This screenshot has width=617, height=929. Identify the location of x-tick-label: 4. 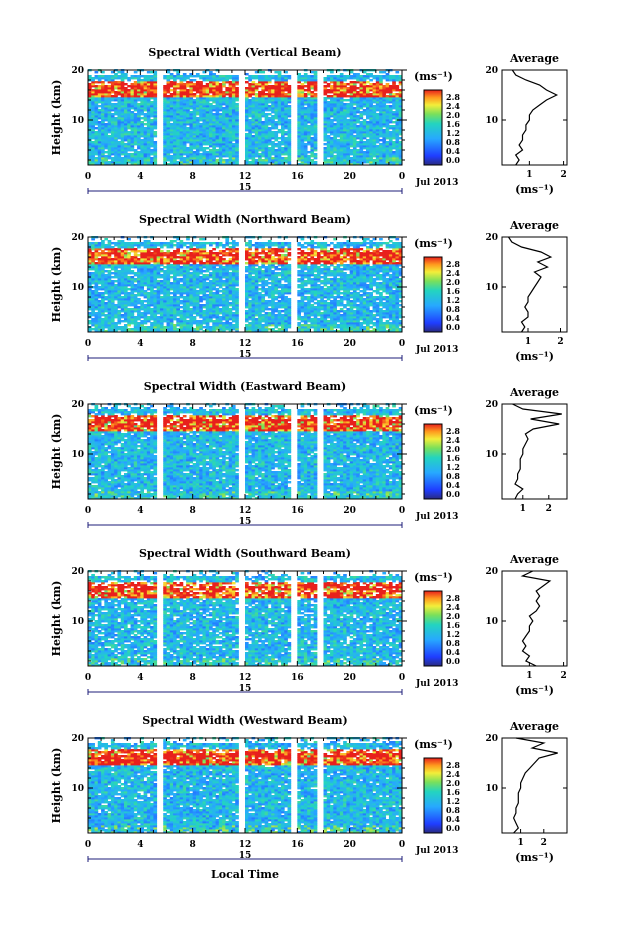
(140, 177).